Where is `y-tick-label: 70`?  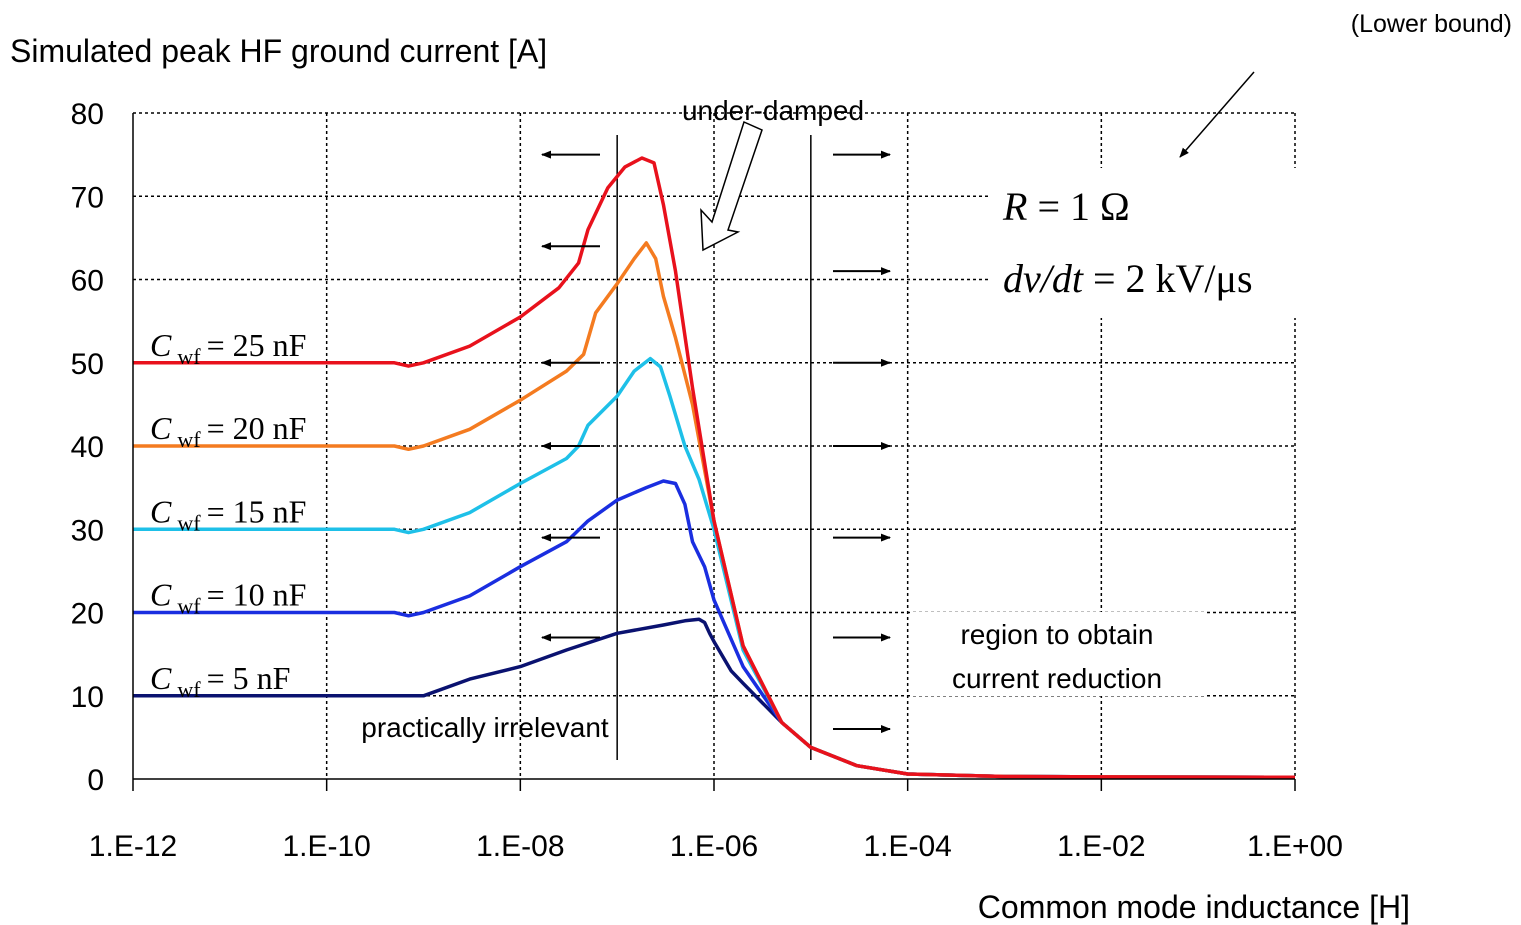 y-tick-label: 70 is located at coordinates (87, 197).